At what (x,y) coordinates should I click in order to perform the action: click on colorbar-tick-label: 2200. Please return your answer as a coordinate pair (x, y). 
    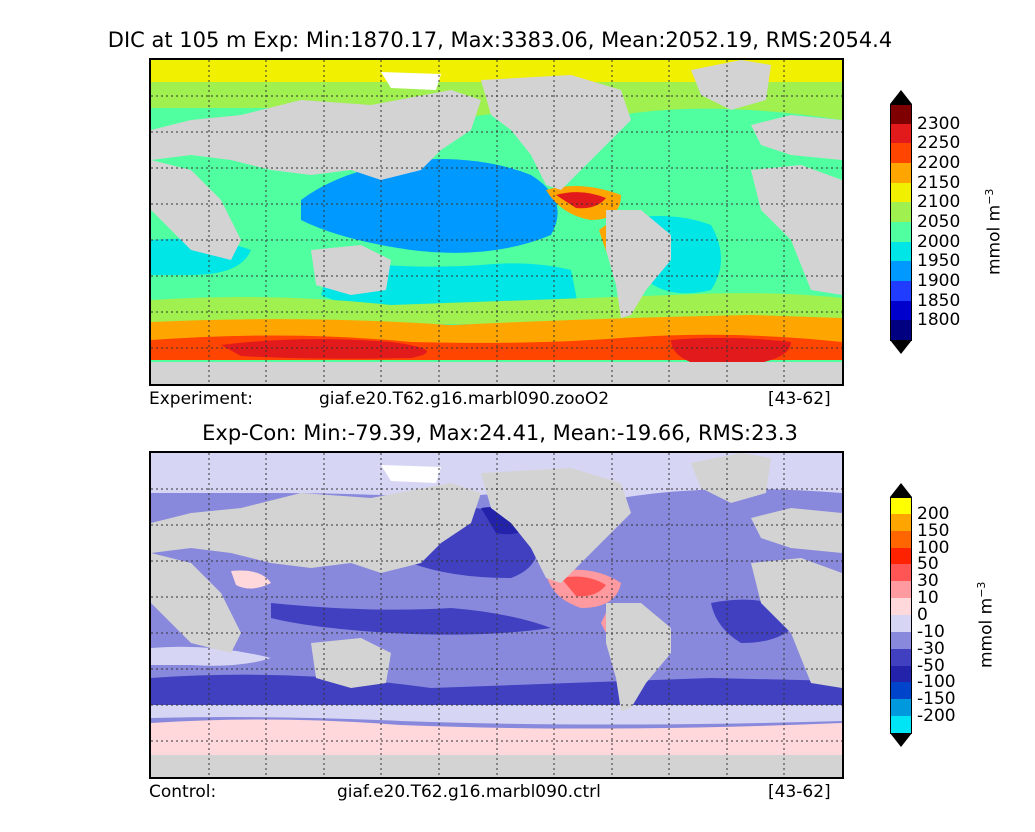
    Looking at the image, I should click on (939, 163).